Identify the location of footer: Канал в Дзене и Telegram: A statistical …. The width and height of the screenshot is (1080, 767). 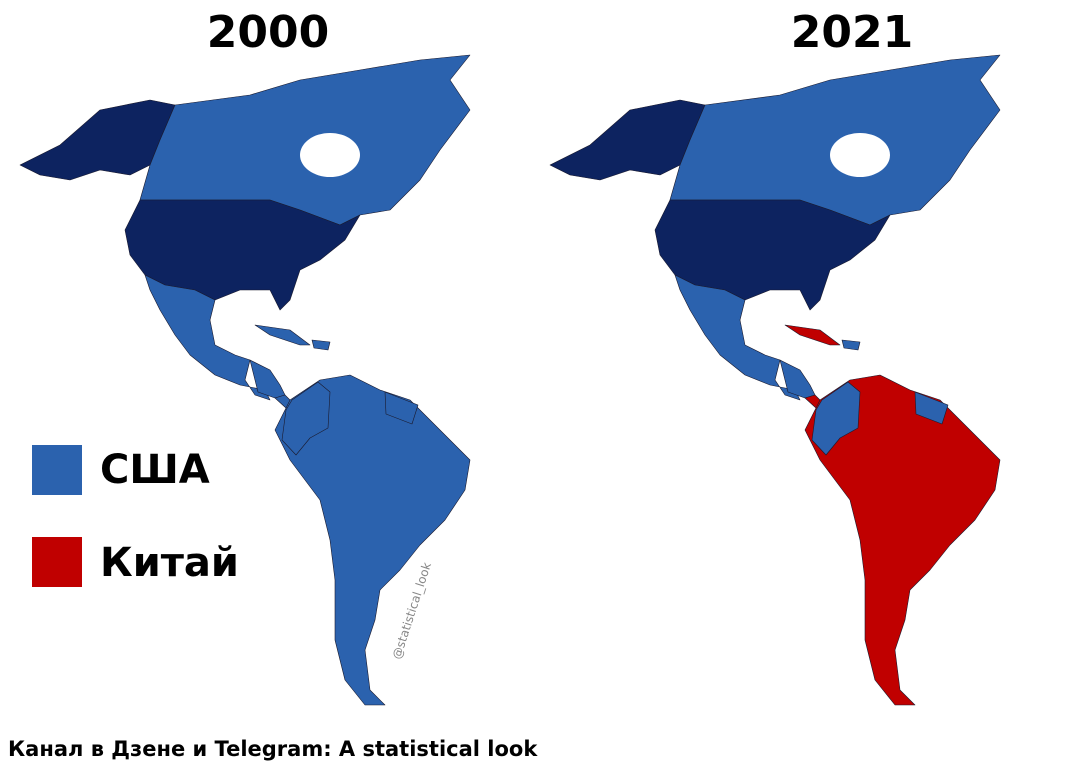
(273, 749).